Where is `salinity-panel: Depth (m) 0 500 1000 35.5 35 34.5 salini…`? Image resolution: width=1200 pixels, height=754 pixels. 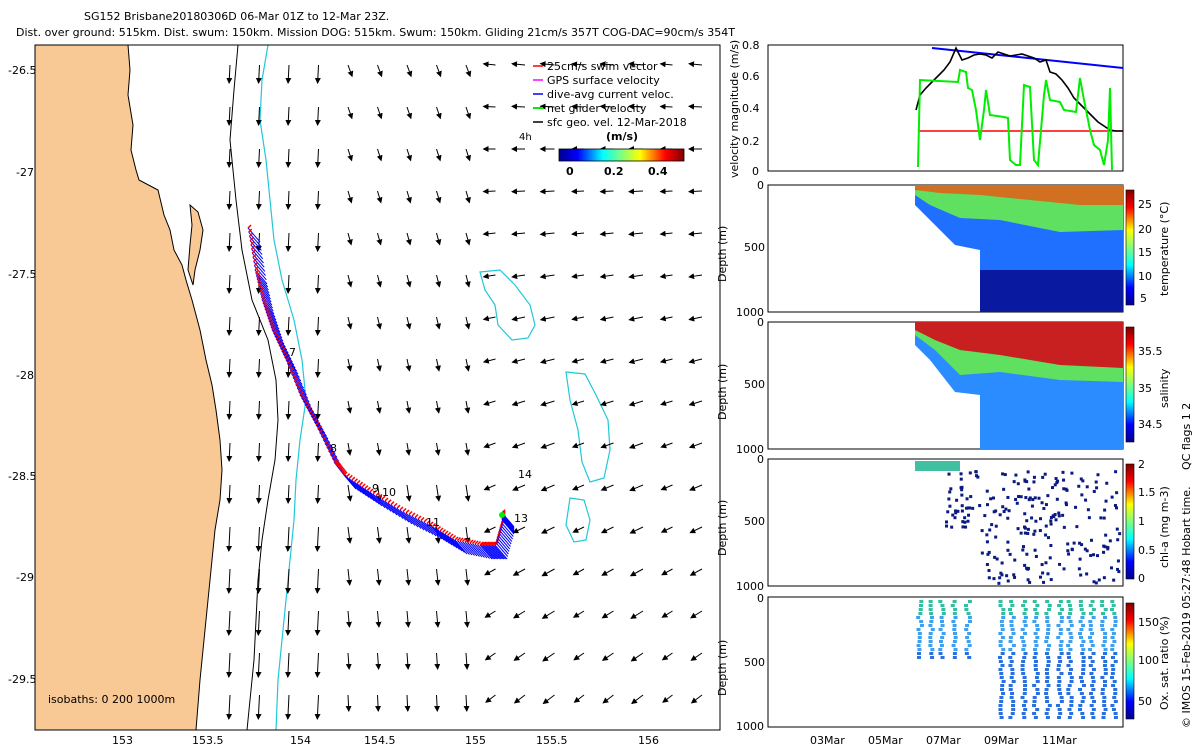 salinity-panel: Depth (m) 0 500 1000 35.5 35 34.5 salini… is located at coordinates (943, 386).